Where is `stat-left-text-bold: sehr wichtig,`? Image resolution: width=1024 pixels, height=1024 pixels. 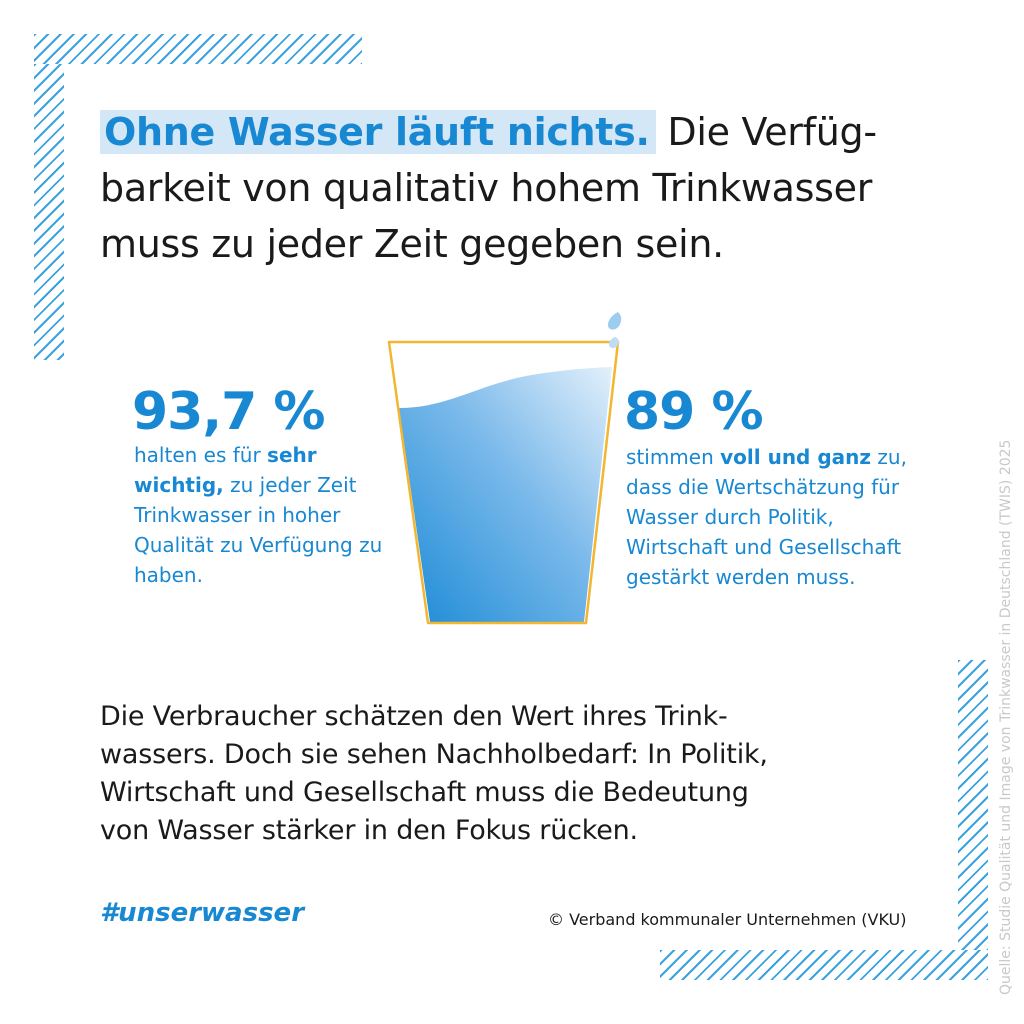
stat-left-text-bold: sehr wichtig, is located at coordinates (225, 470).